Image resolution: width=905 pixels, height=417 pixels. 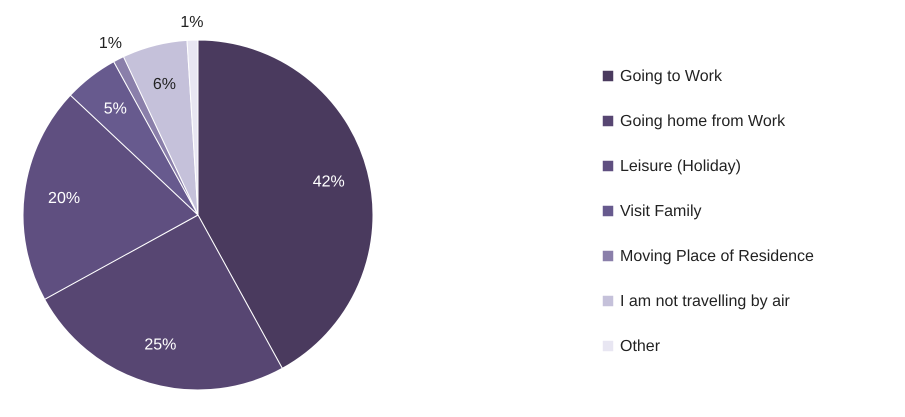 What do you see at coordinates (717, 256) in the screenshot?
I see `legend-label: Moving Place of Residence` at bounding box center [717, 256].